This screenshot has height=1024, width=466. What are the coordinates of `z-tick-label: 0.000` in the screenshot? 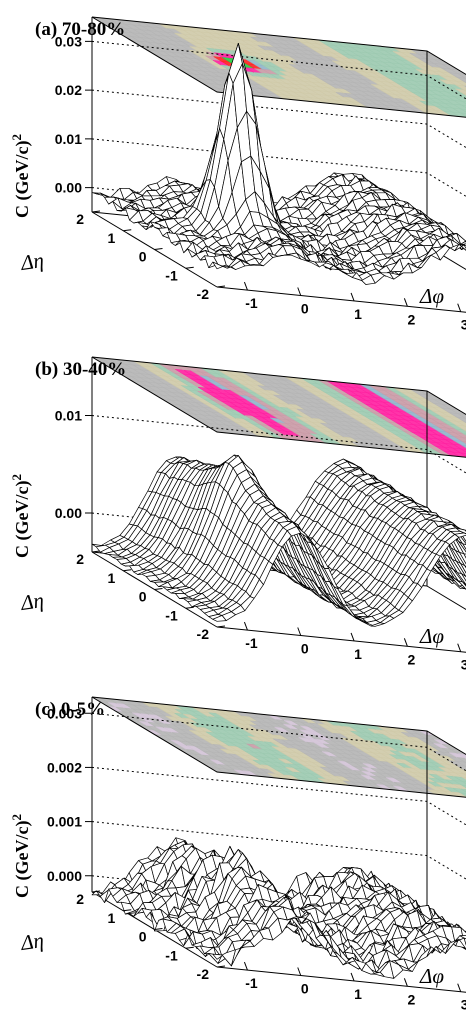 It's located at (64, 876).